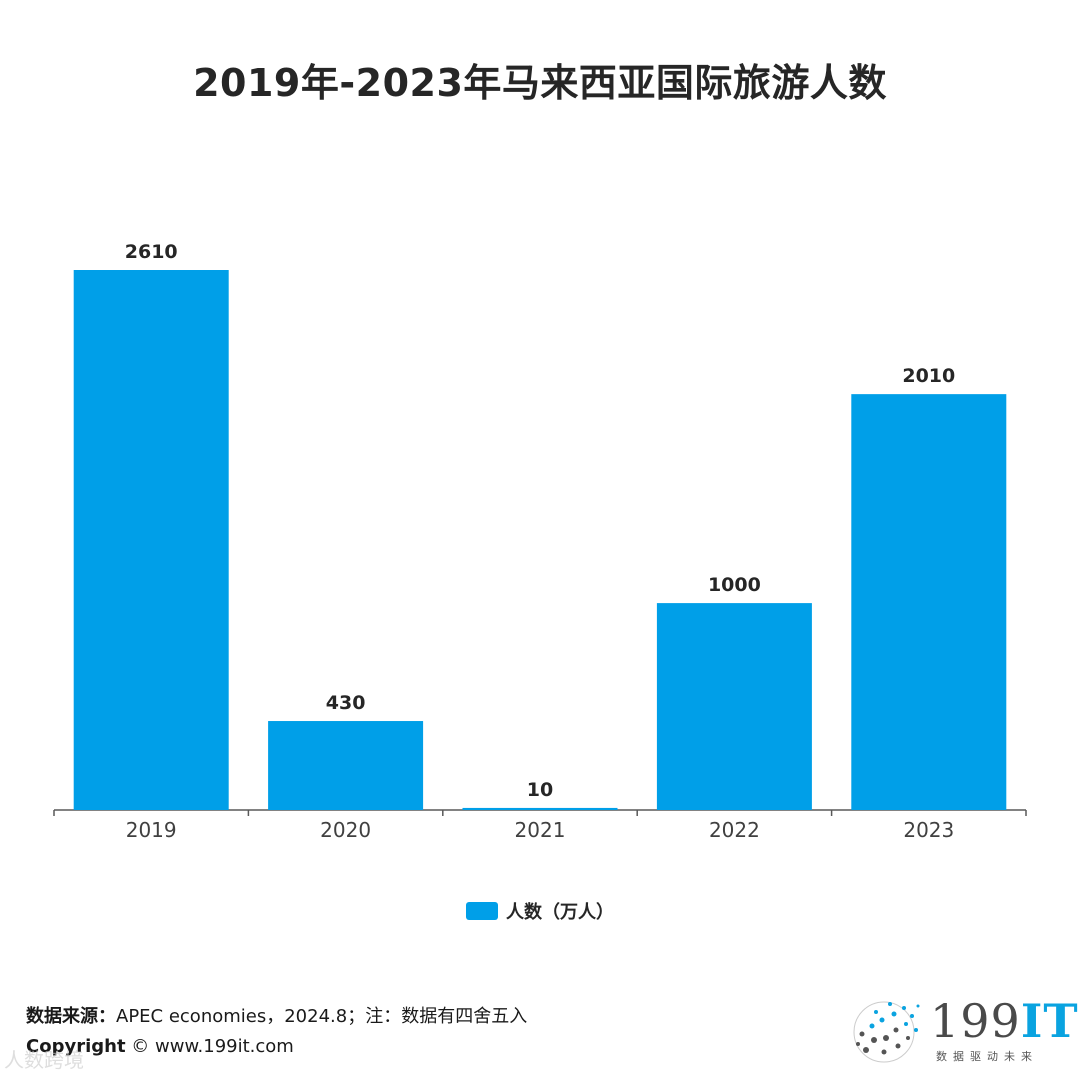 Image resolution: width=1080 pixels, height=1080 pixels. Describe the element at coordinates (540, 790) in the screenshot. I see `data-label-2021: 10` at that location.